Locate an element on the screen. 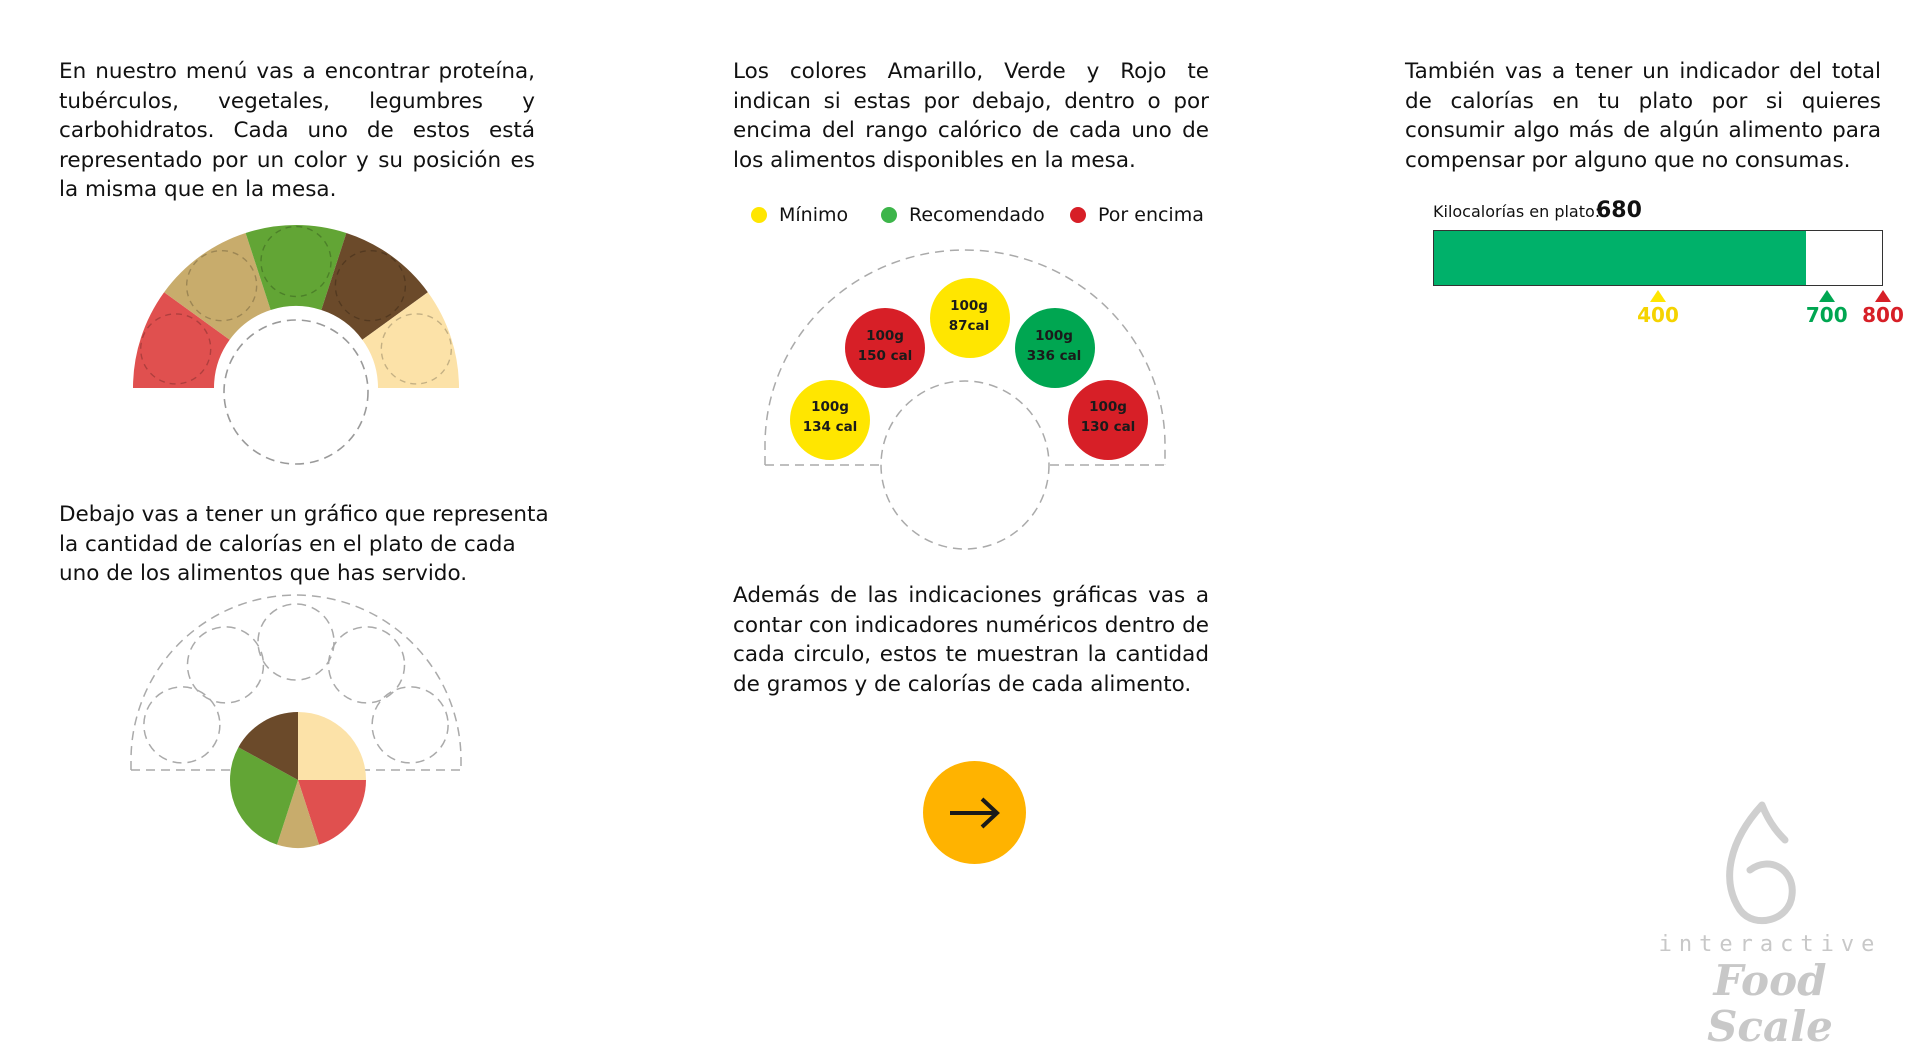 The image size is (1920, 1051). kcal-value: 680 is located at coordinates (1619, 210).